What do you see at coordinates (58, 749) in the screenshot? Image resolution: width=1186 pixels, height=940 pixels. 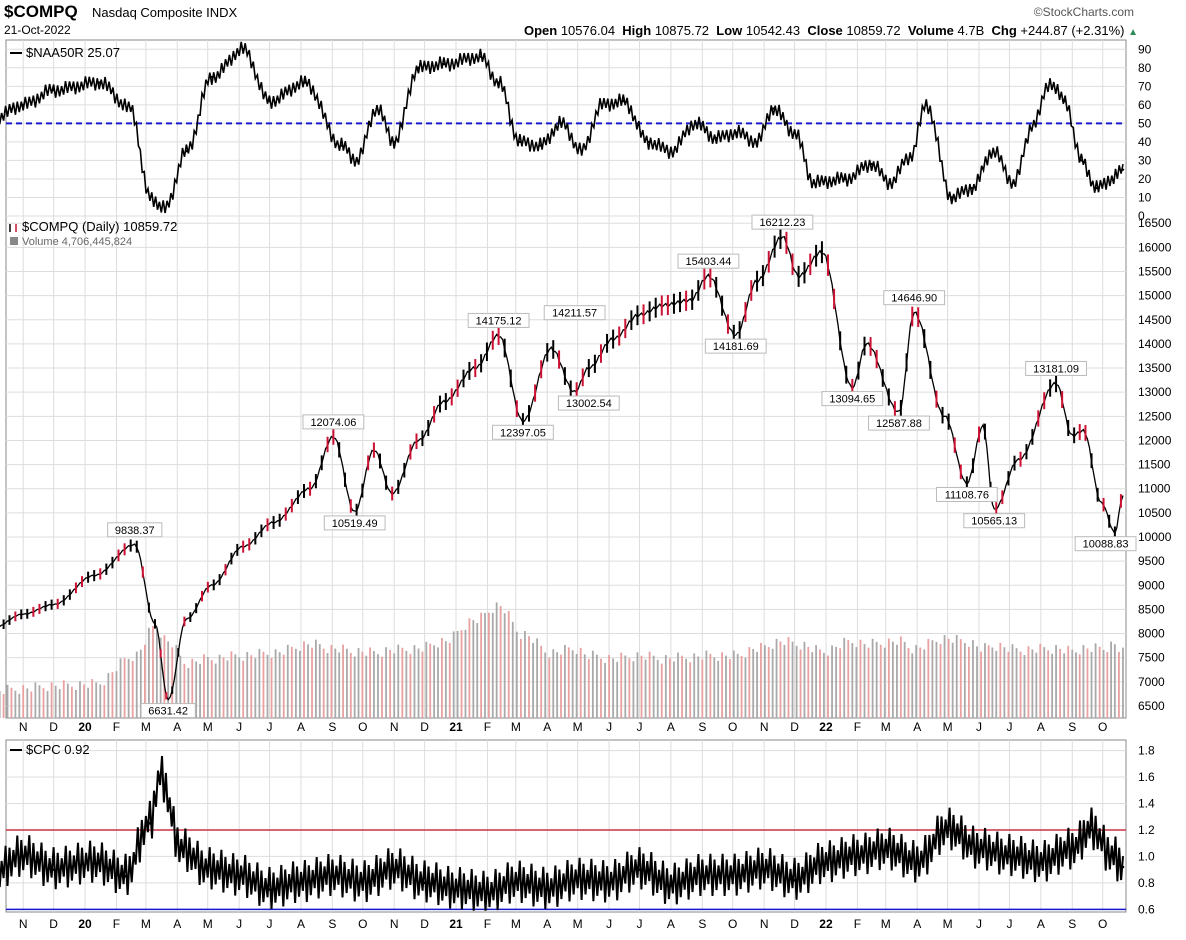 I see `cpc-legend: $CPC 0.92` at bounding box center [58, 749].